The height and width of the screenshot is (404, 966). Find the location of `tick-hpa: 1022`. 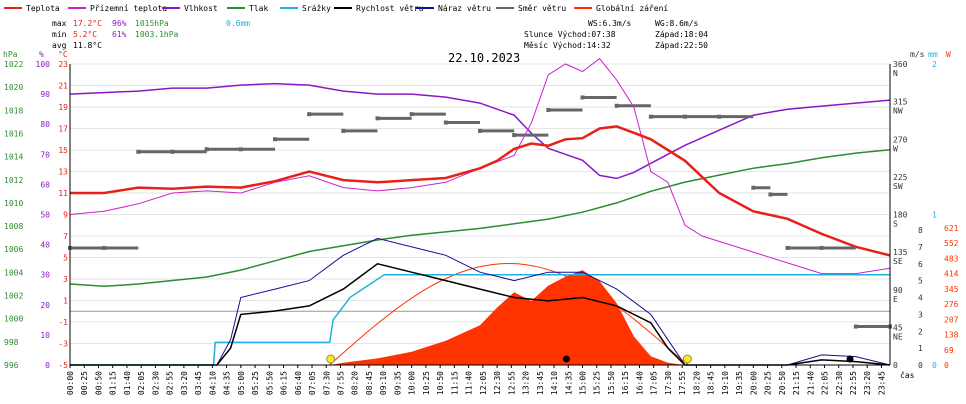

tick-hpa: 1022 is located at coordinates (13, 64).